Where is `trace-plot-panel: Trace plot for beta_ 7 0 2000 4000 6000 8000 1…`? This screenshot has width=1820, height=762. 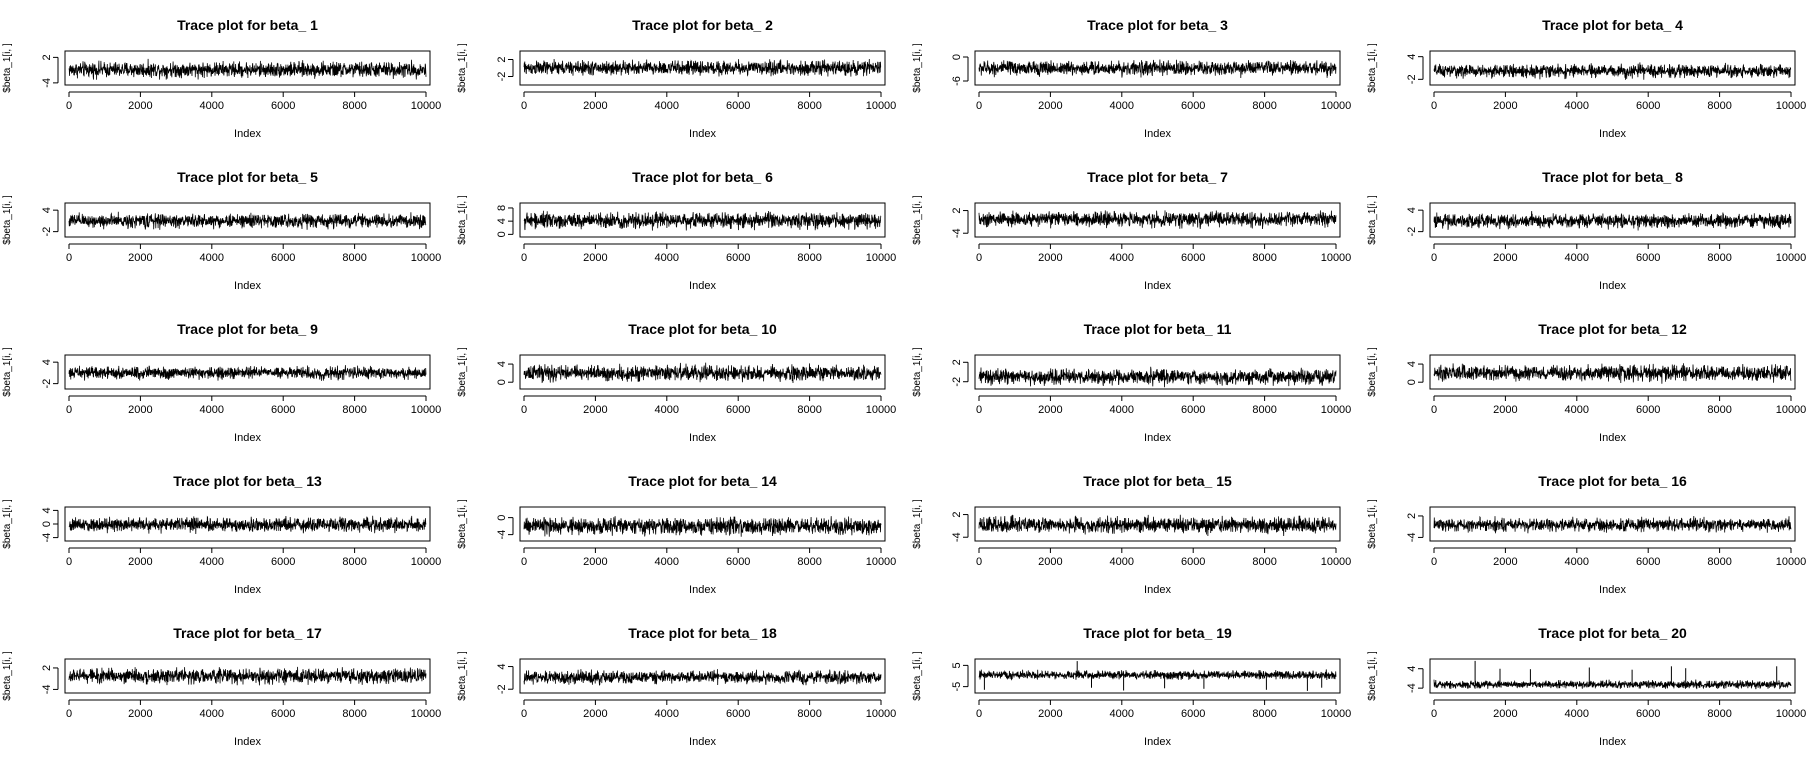 trace-plot-panel: Trace plot for beta_ 7 0 2000 4000 6000 8000 1… is located at coordinates (1137, 228).